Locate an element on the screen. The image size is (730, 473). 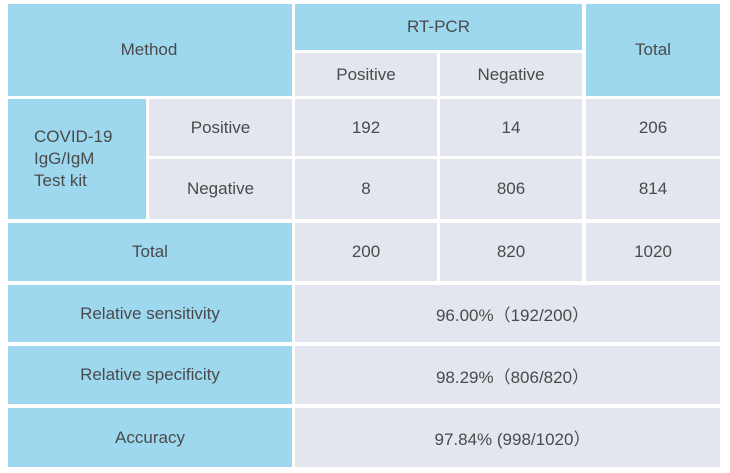
test-kit-label: COVID-19 IgG/IgM Test kit is located at coordinates (77, 159).